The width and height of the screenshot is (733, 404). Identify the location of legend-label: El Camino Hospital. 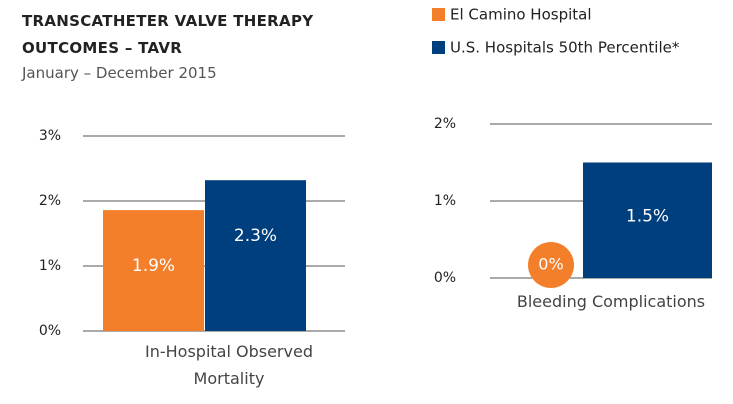
(521, 15).